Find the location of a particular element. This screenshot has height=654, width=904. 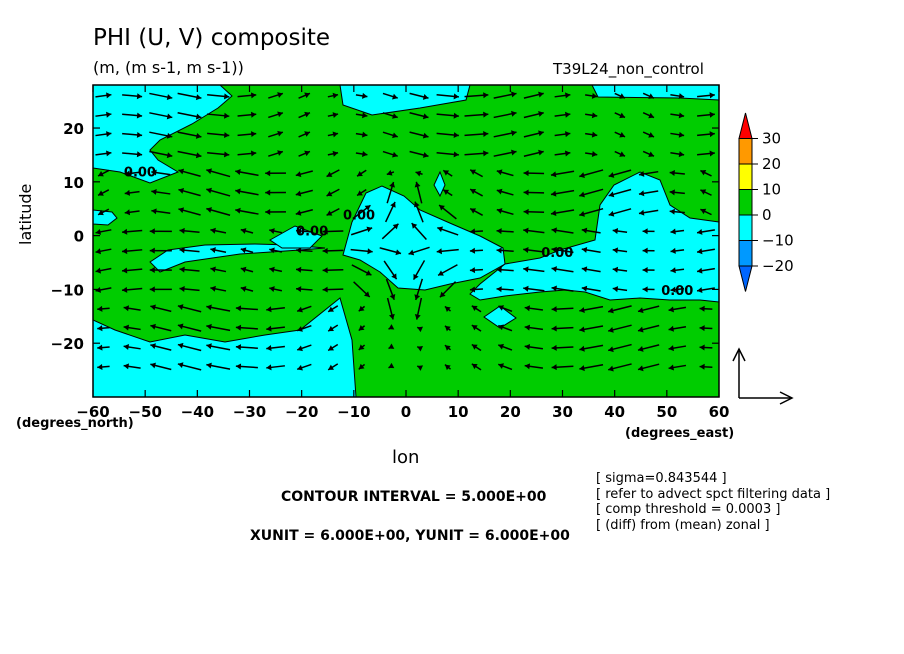

x-tick-label: 60 is located at coordinates (719, 412).